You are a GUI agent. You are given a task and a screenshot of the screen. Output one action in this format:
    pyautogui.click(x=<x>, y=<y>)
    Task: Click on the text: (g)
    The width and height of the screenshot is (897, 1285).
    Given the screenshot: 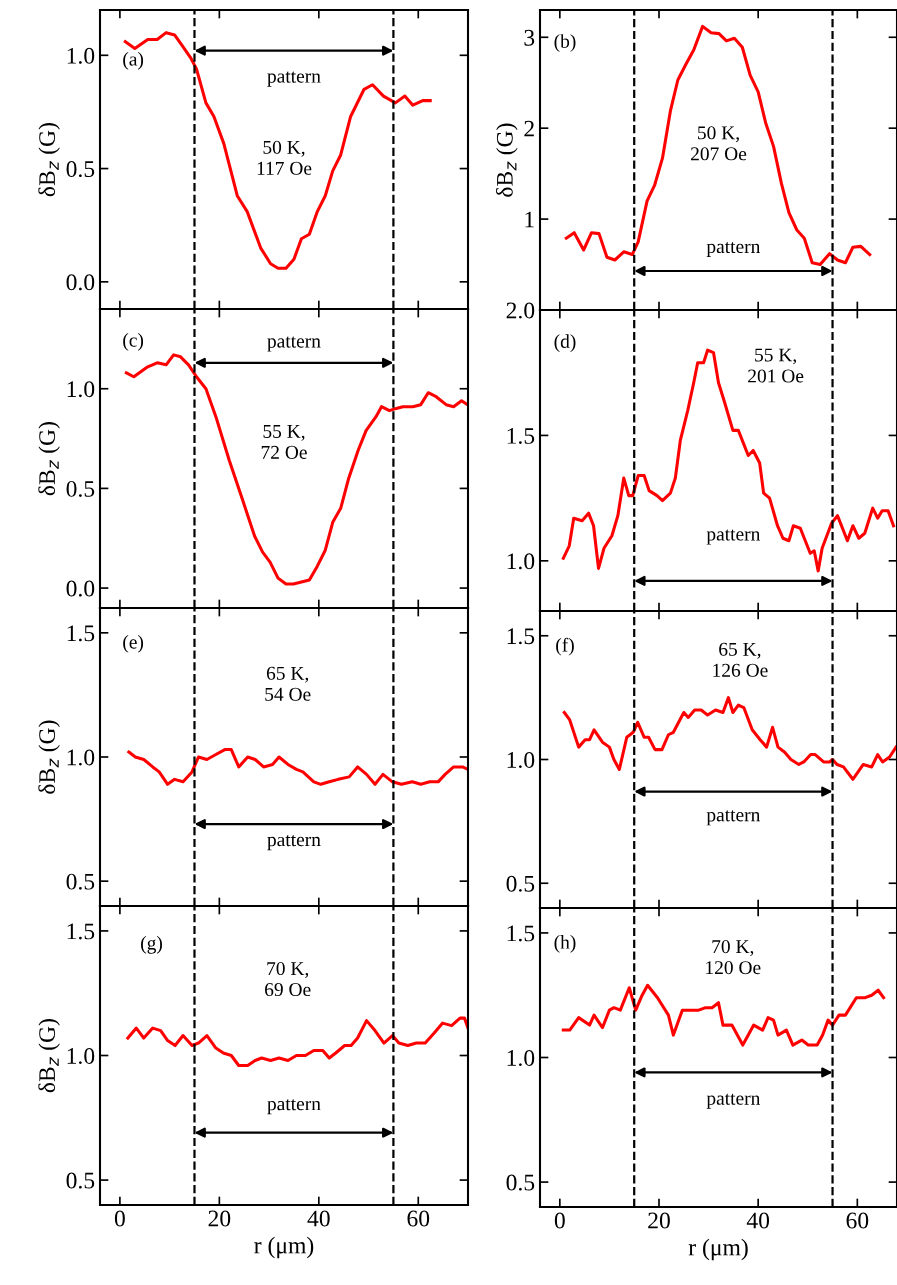 What is the action you would take?
    pyautogui.click(x=151, y=945)
    